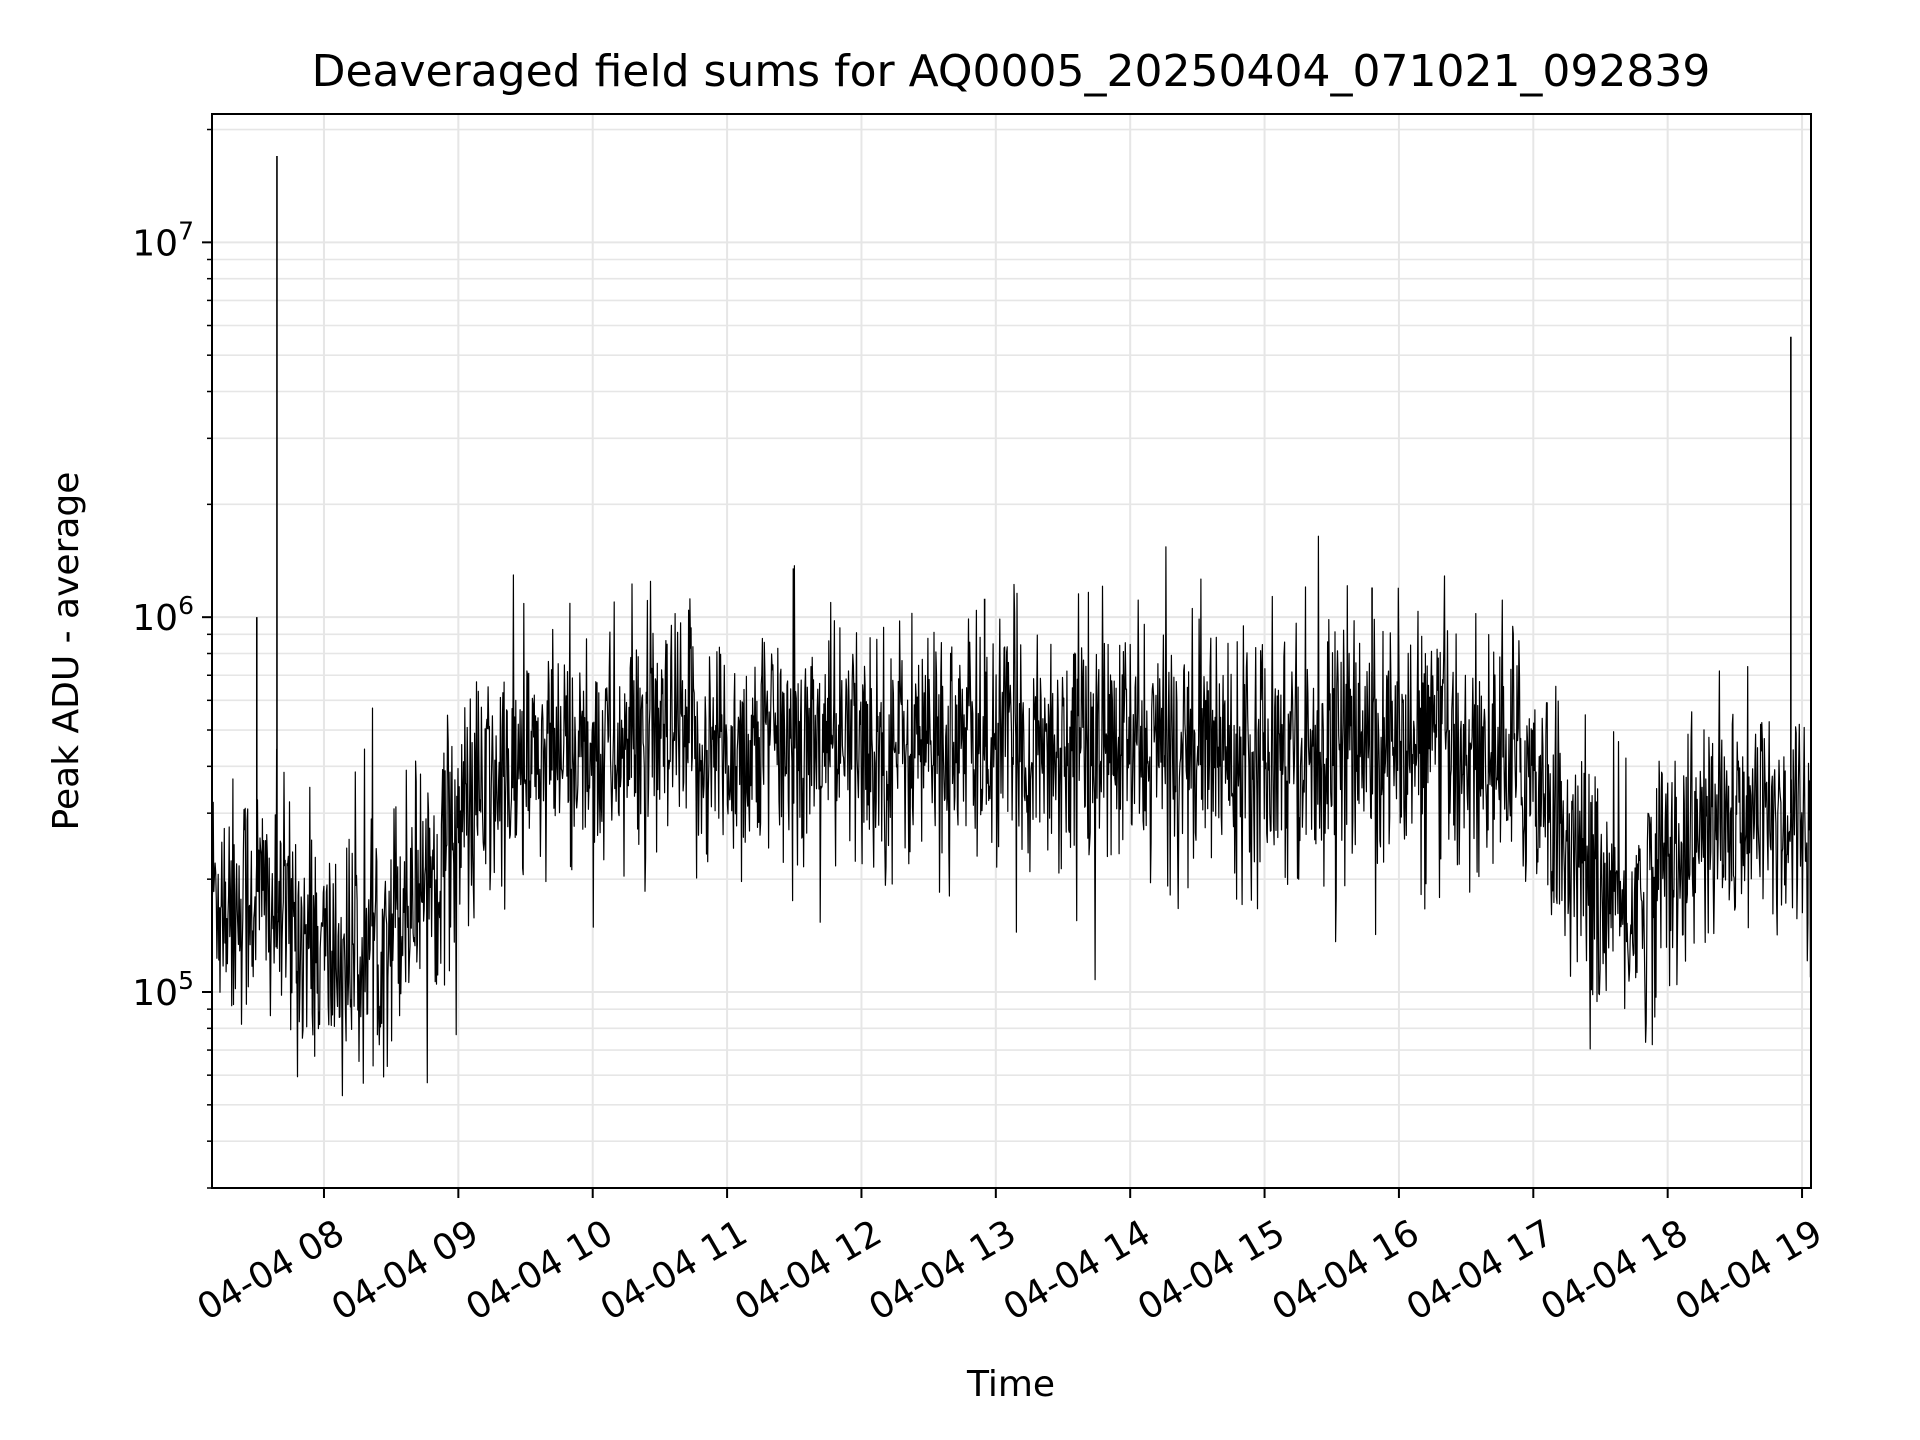  I want to click on x-tick-label: 04-04 19, so click(1749, 1270).